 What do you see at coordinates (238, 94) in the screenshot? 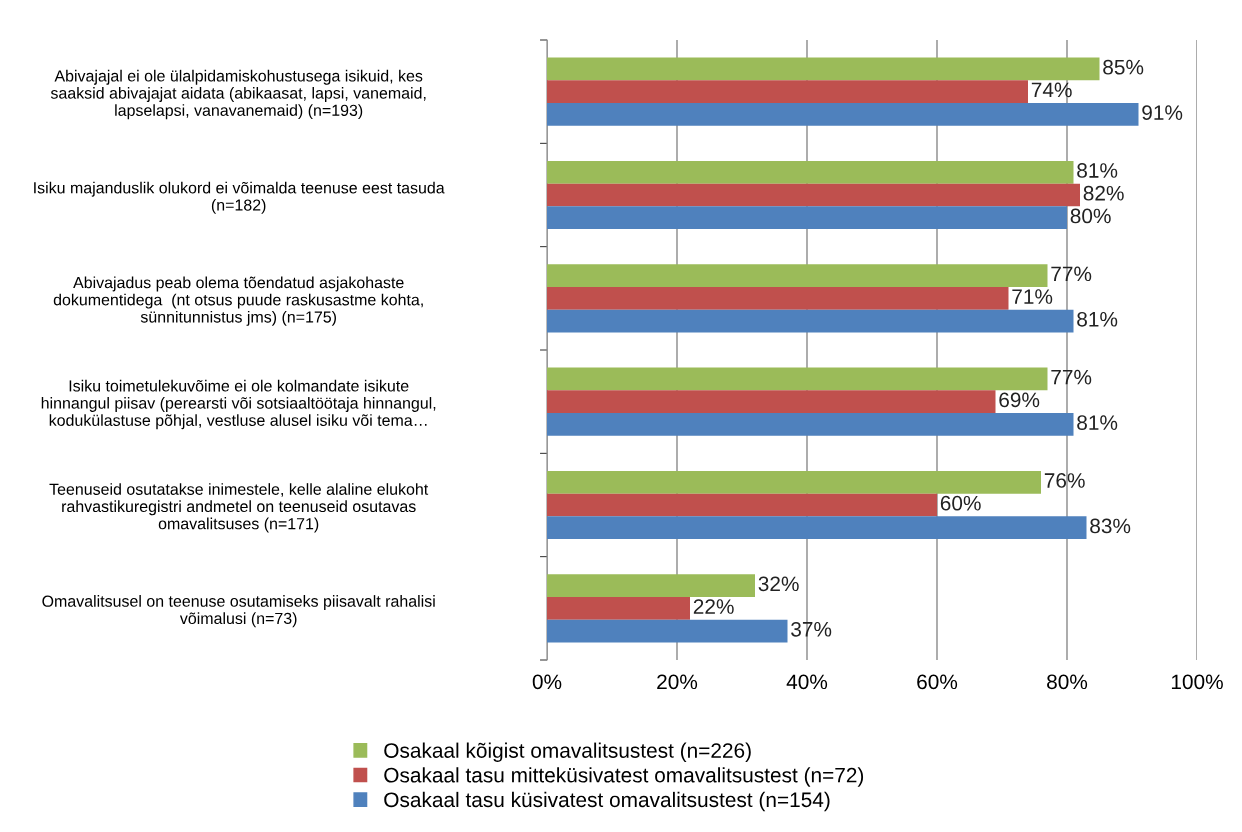
I see `y-tick-label: Abivajajal ei ole ülalpidamiskohustusega isikuid, kes saaksid abivajajat aidata (abikaasat, lapsi, vanemaid, lapselapsi, vanavanemaid) (n=193)` at bounding box center [238, 94].